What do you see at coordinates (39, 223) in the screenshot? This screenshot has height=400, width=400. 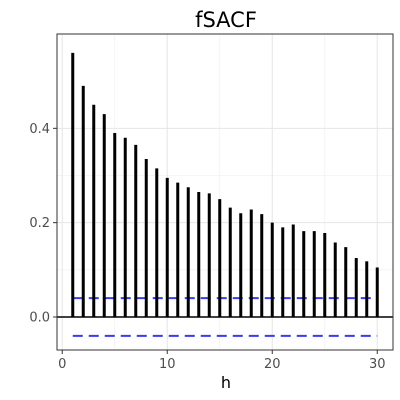 I see `y-tick-label: 0.2` at bounding box center [39, 223].